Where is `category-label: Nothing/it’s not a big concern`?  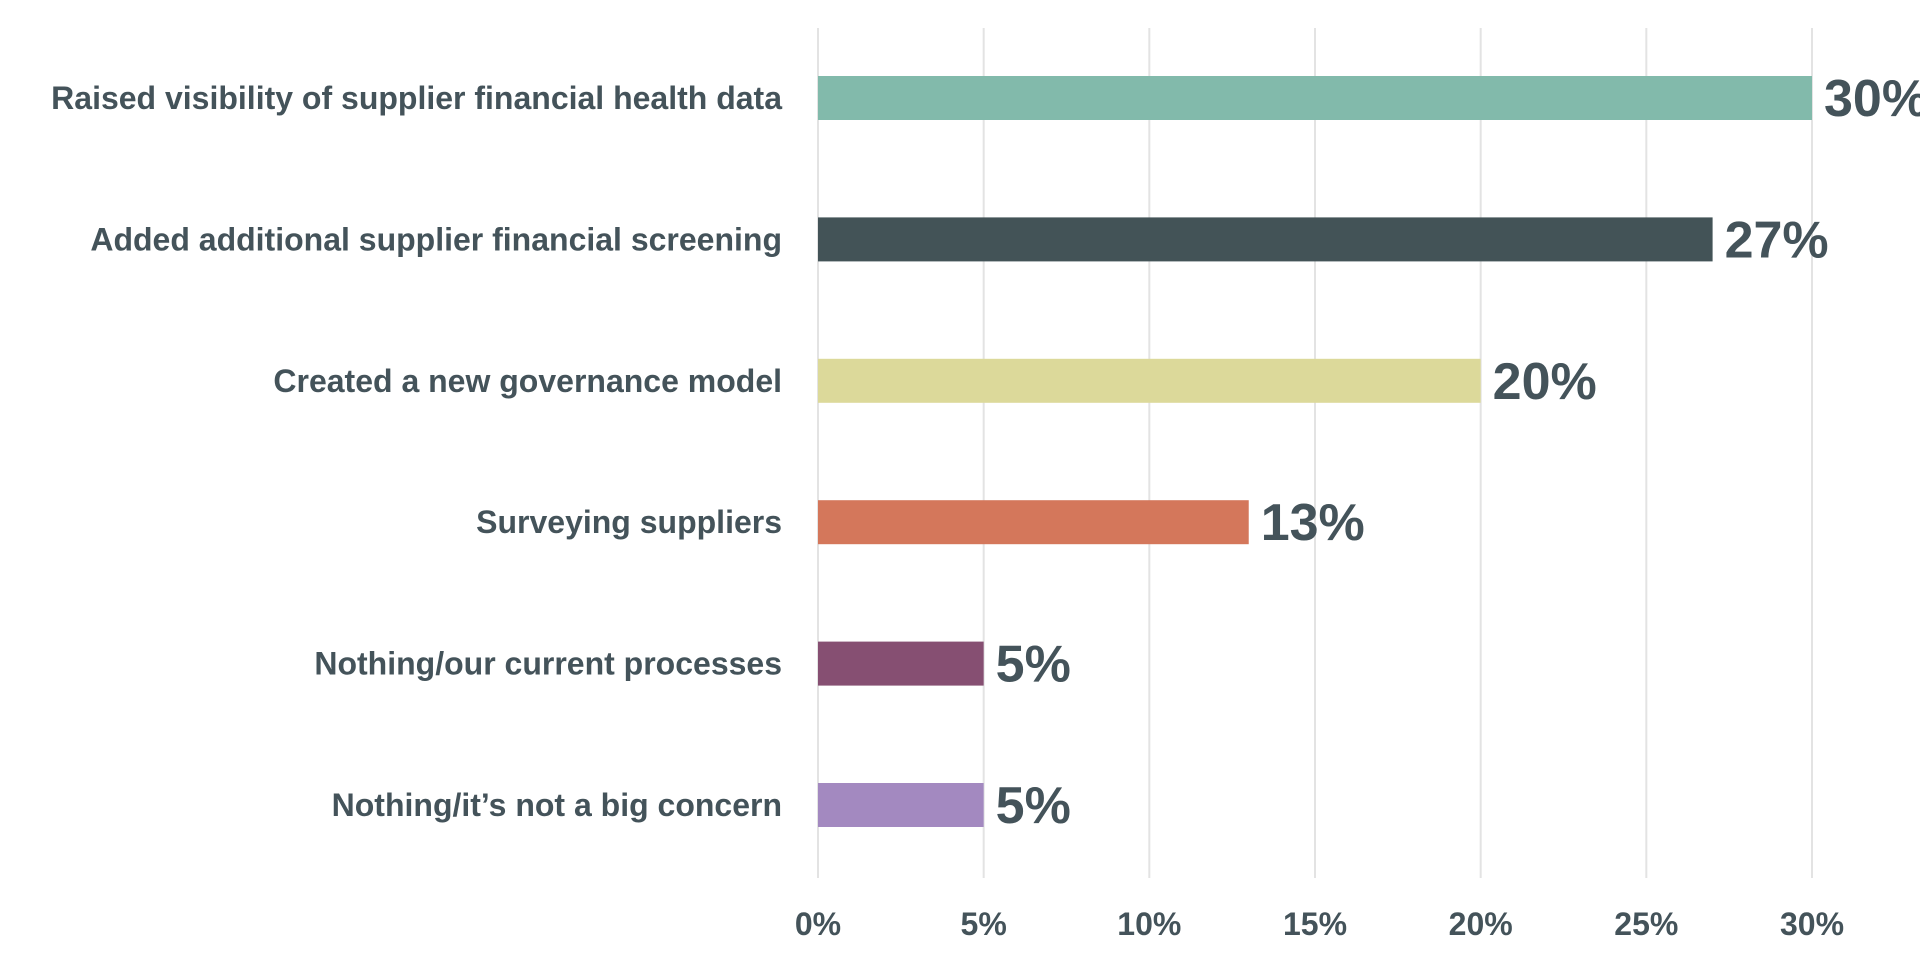 category-label: Nothing/it’s not a big concern is located at coordinates (557, 805).